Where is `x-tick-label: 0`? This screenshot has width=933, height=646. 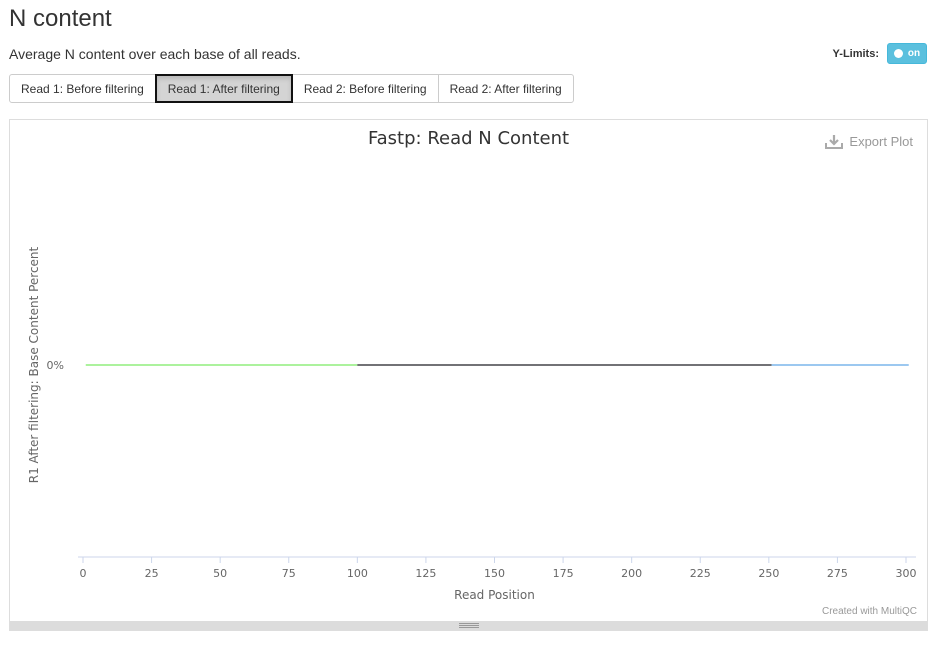
x-tick-label: 0 is located at coordinates (83, 573).